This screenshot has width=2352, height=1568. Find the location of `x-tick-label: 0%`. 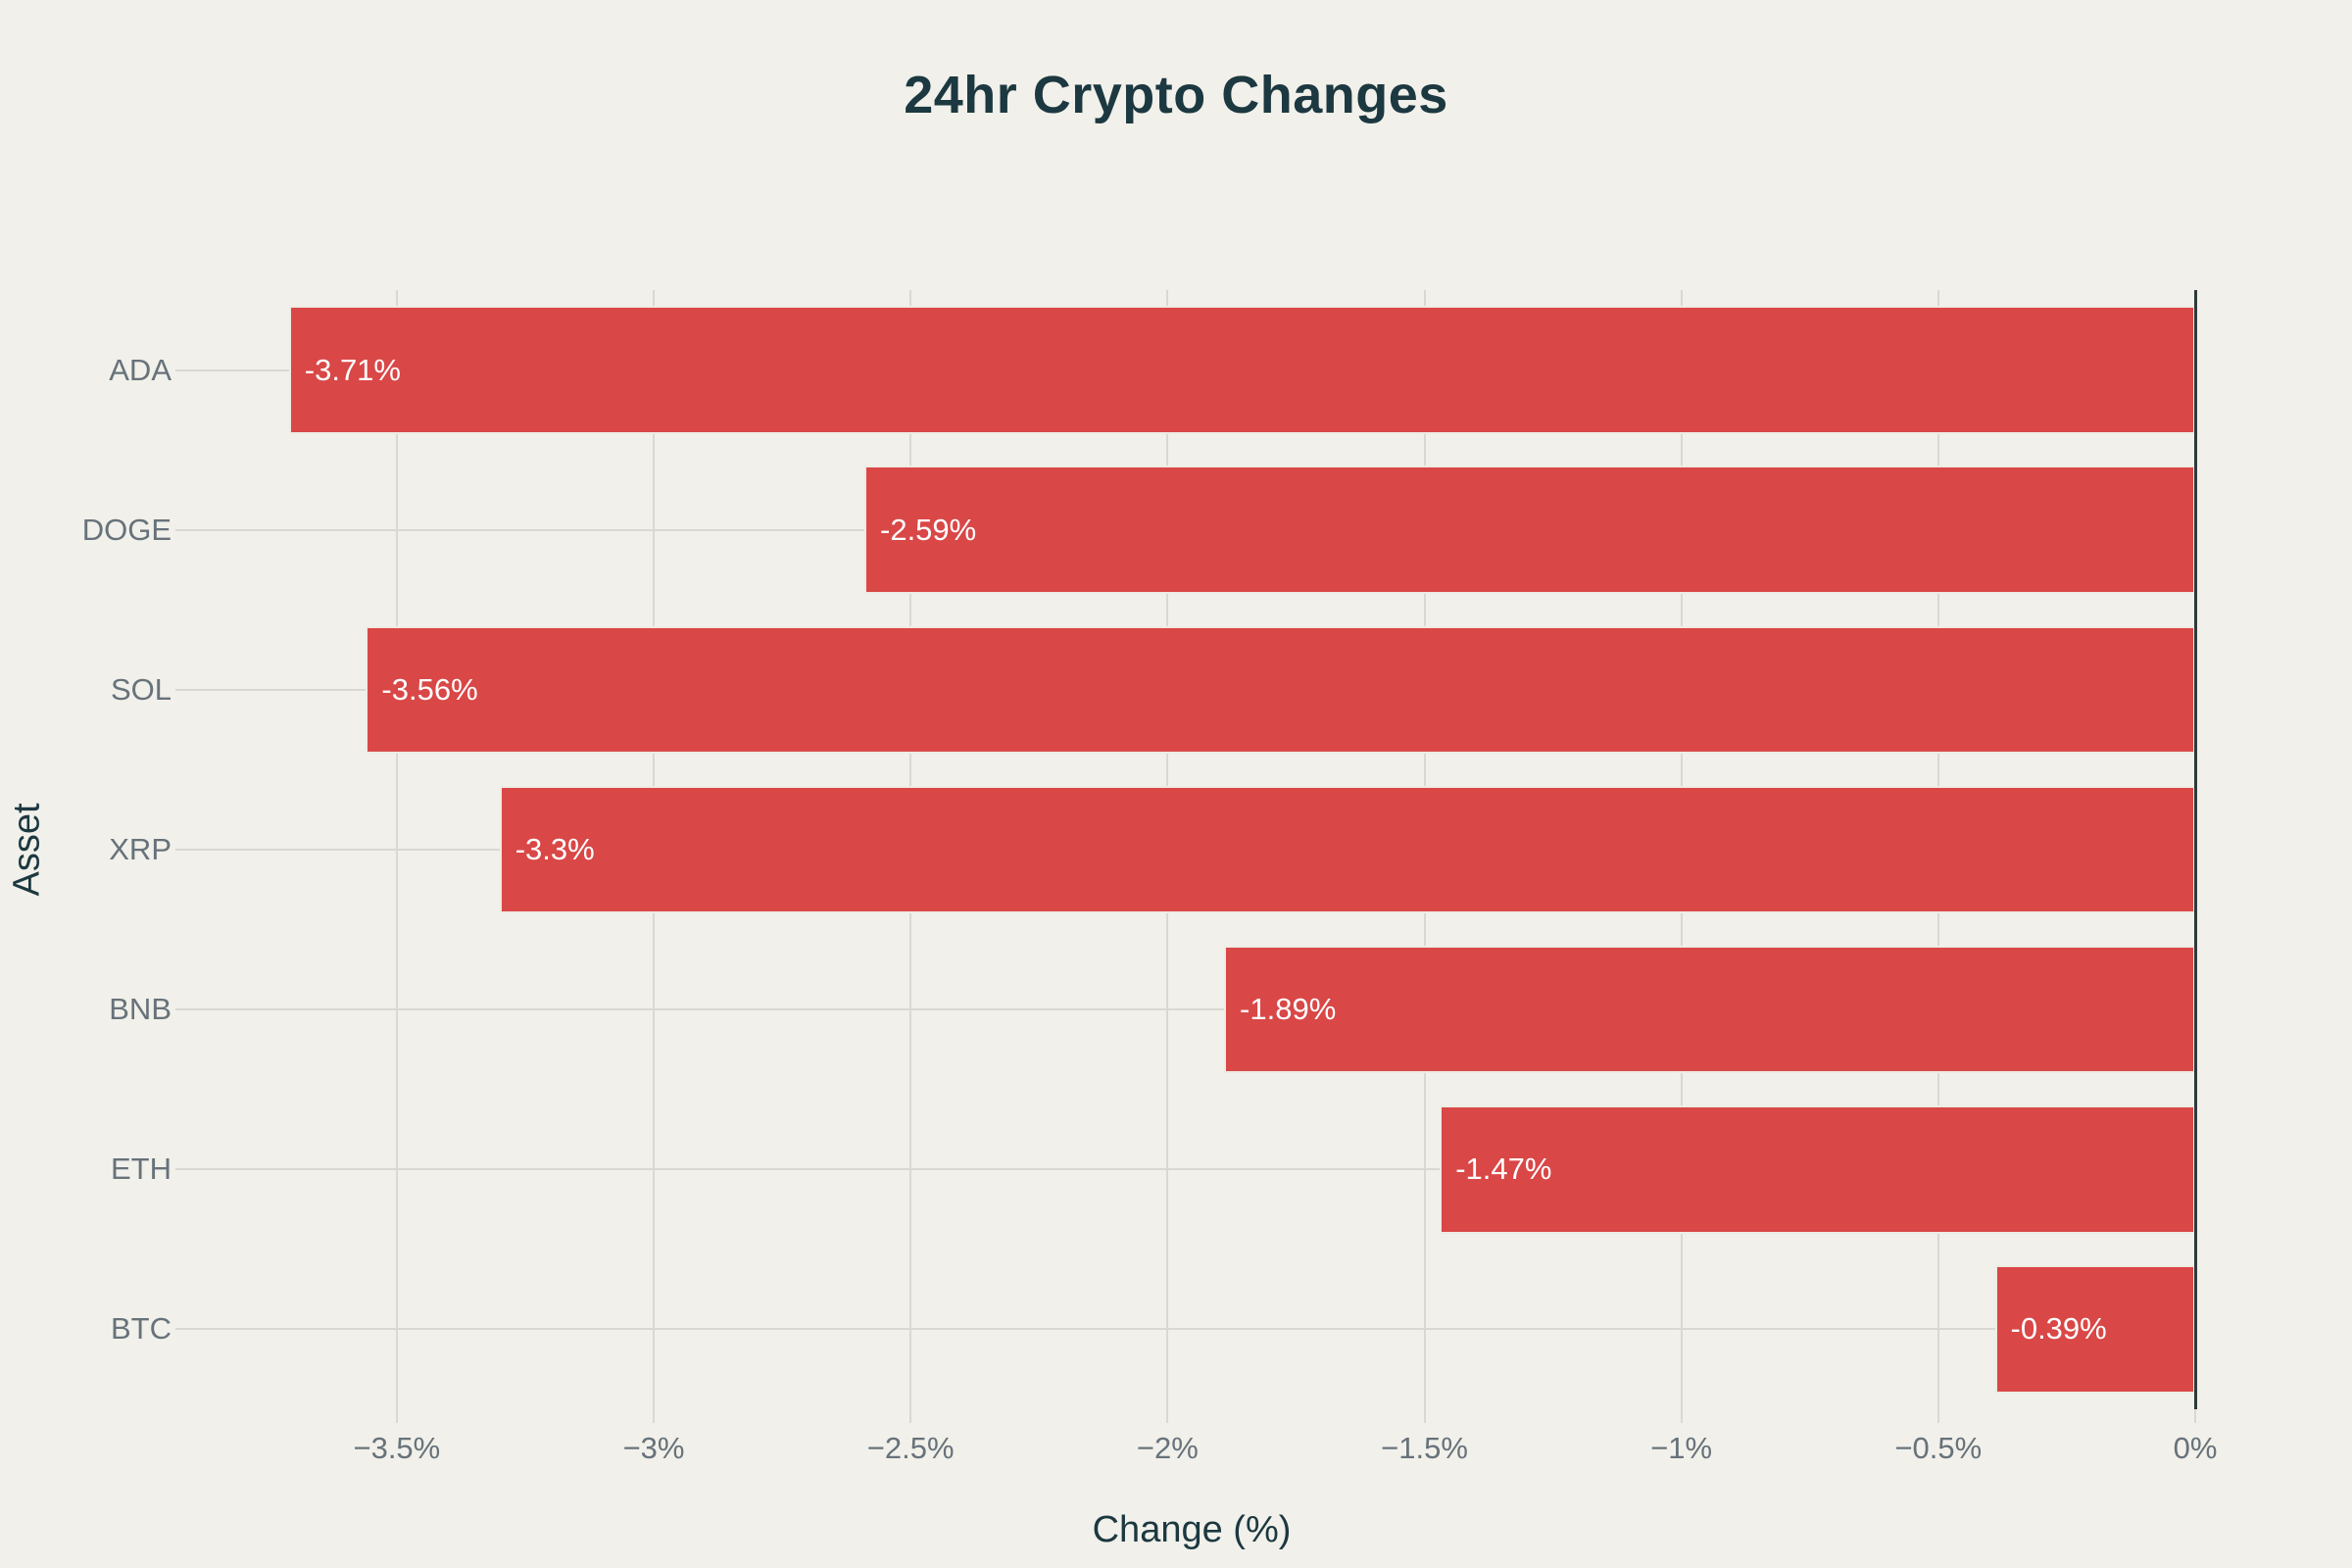

x-tick-label: 0% is located at coordinates (2195, 1448).